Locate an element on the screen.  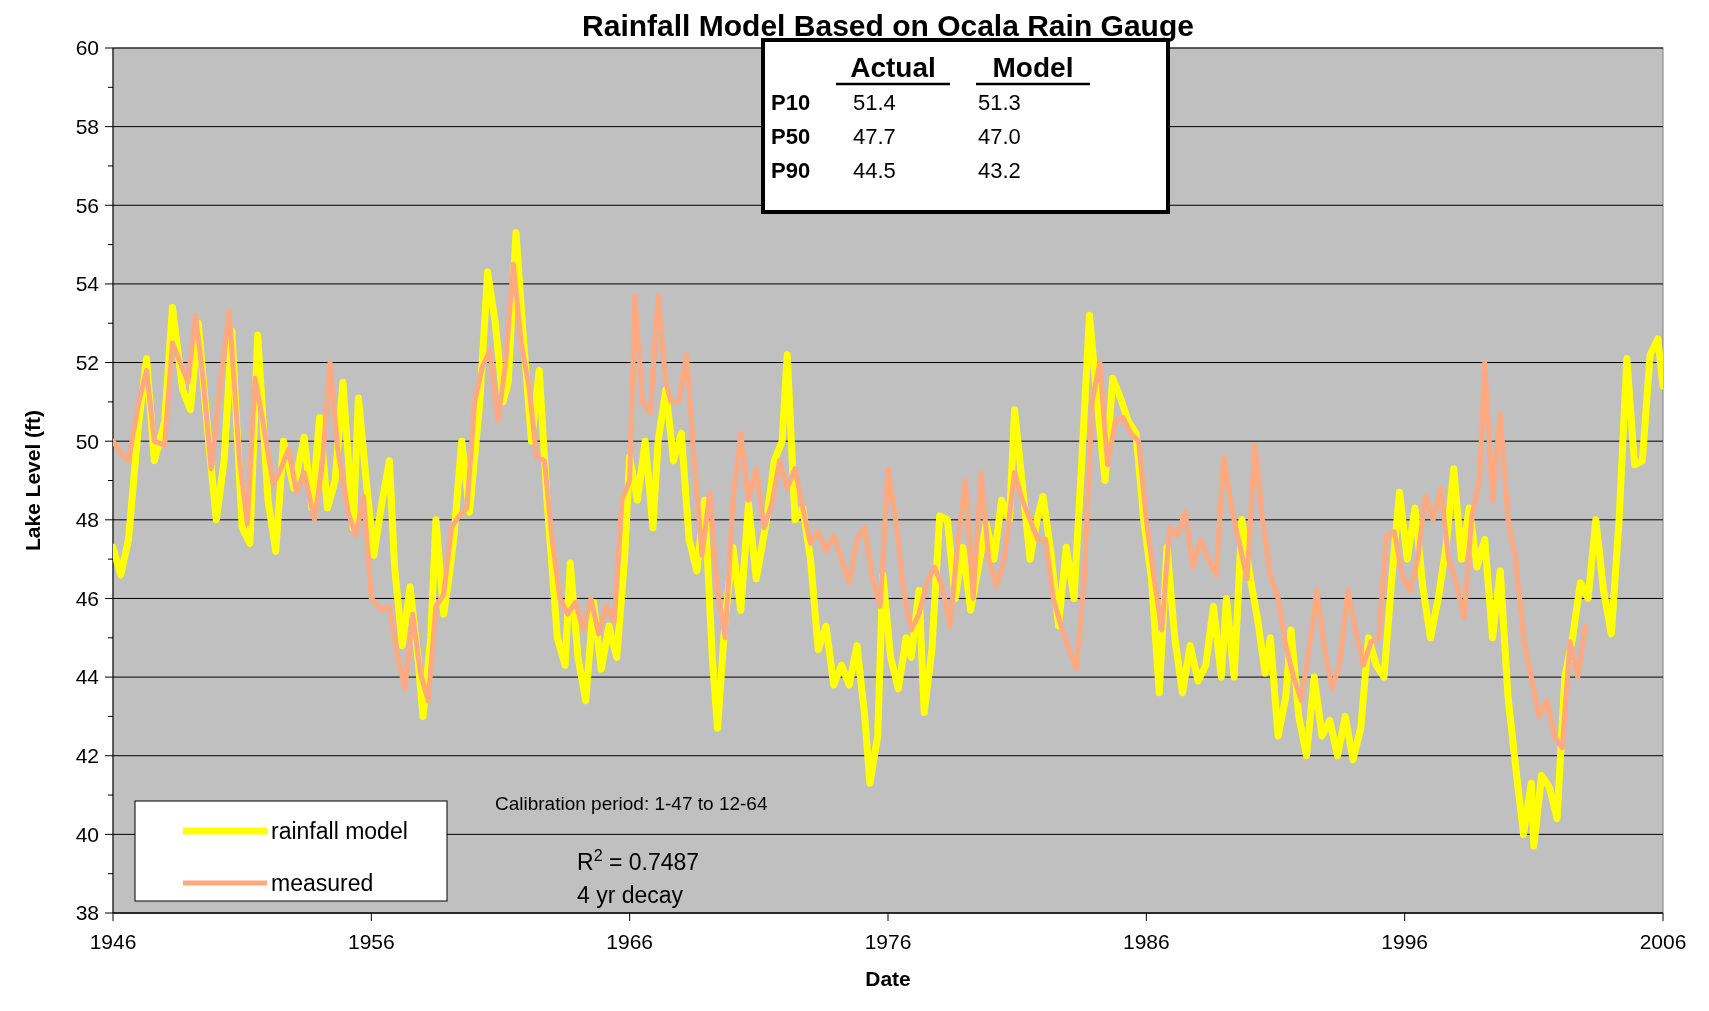
annotation: Actual is located at coordinates (893, 67).